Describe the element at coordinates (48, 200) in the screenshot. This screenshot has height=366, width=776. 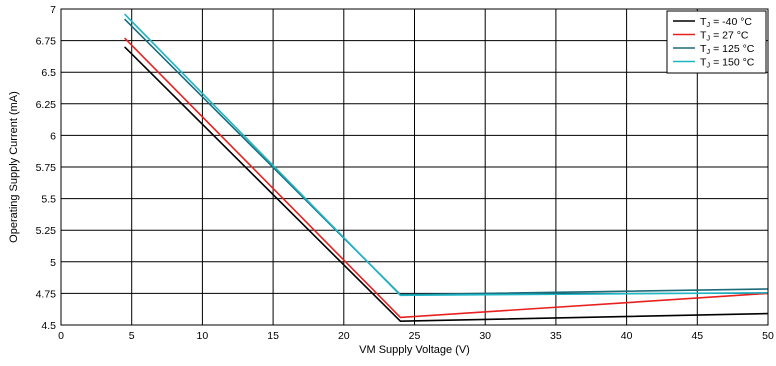
I see `y-tick-label: 5.5` at that location.